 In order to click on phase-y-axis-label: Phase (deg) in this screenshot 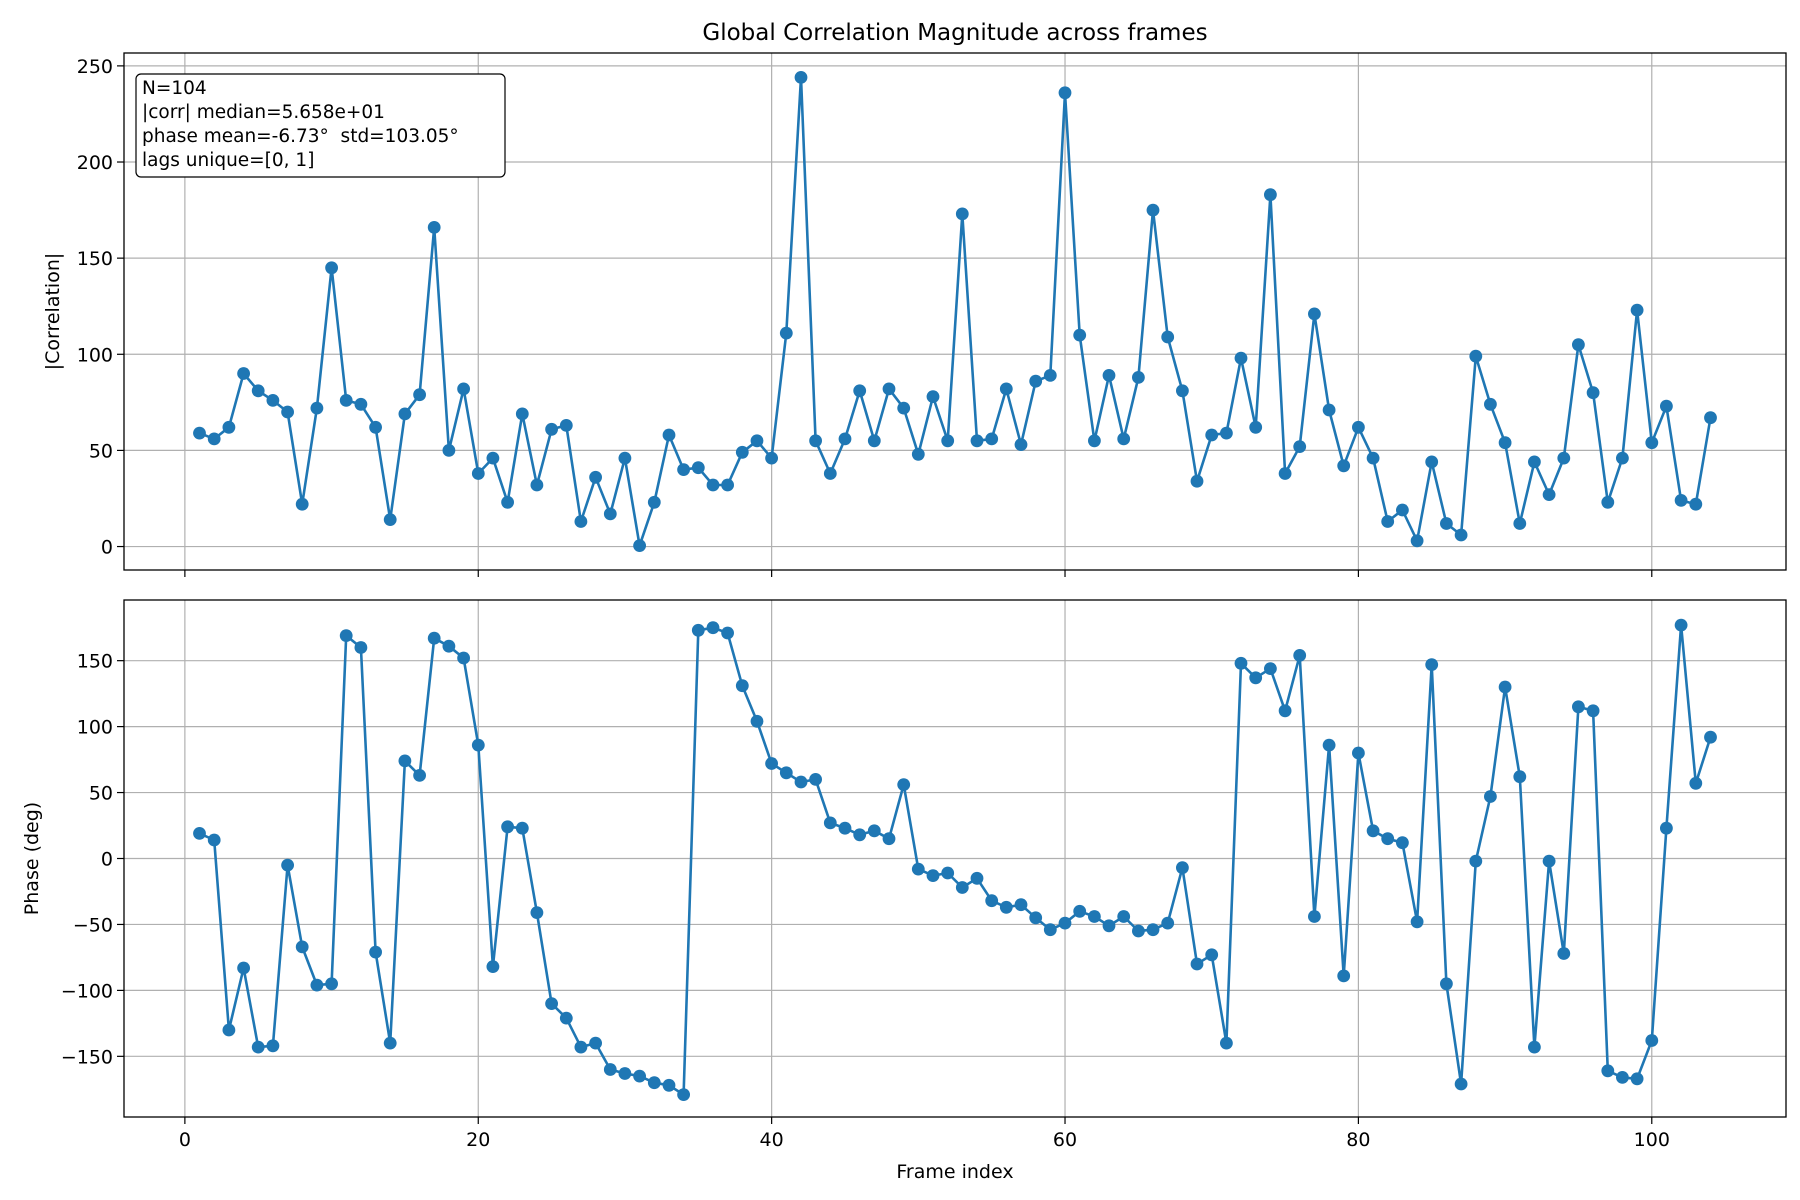, I will do `click(32, 858)`.